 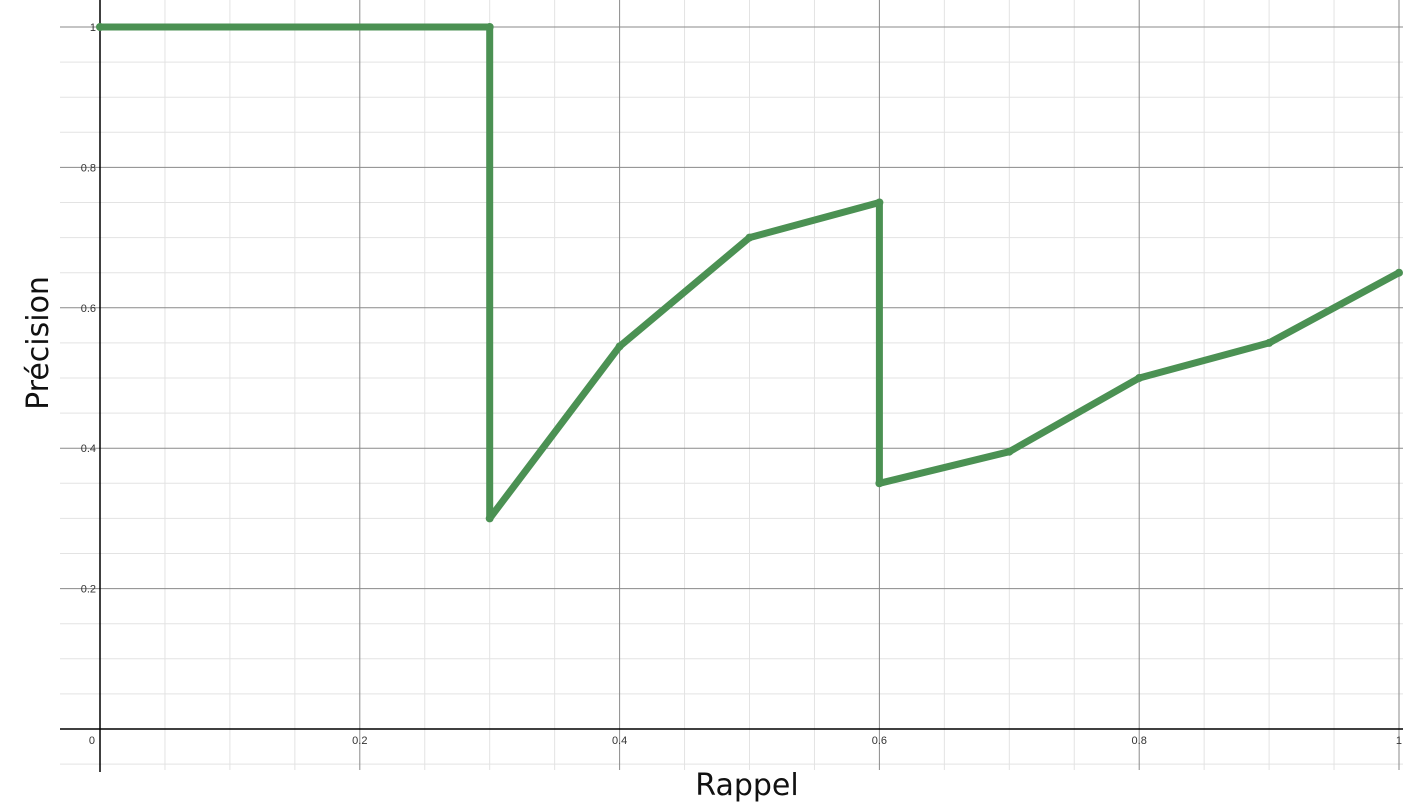 What do you see at coordinates (1399, 741) in the screenshot?
I see `x-tick-label: 1` at bounding box center [1399, 741].